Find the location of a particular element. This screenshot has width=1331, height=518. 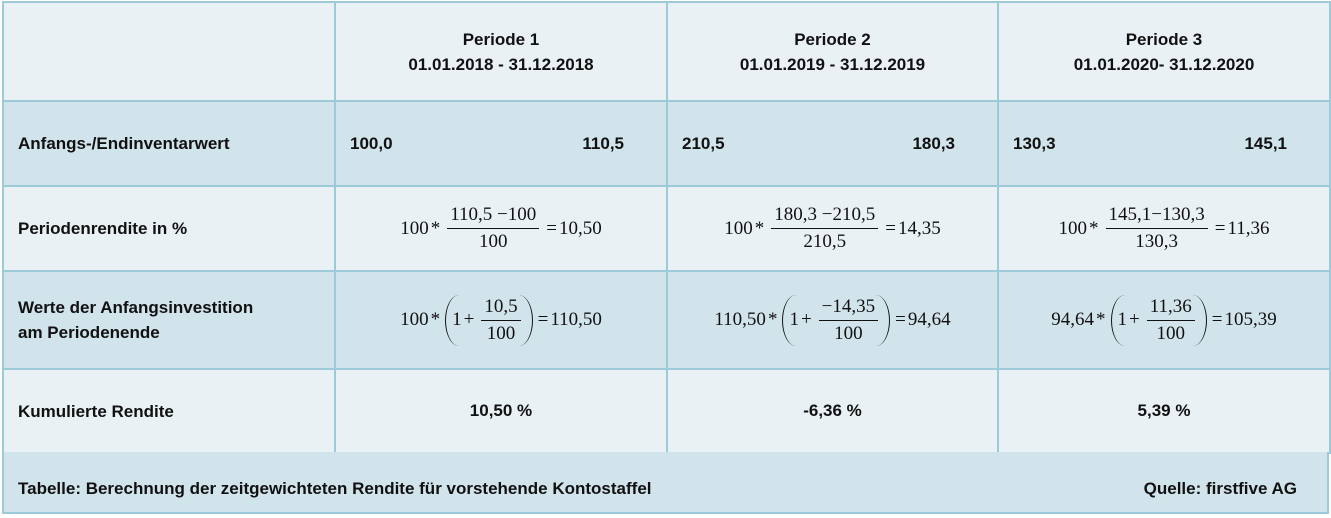

formula-fraction: 10,5 100 is located at coordinates (501, 320).